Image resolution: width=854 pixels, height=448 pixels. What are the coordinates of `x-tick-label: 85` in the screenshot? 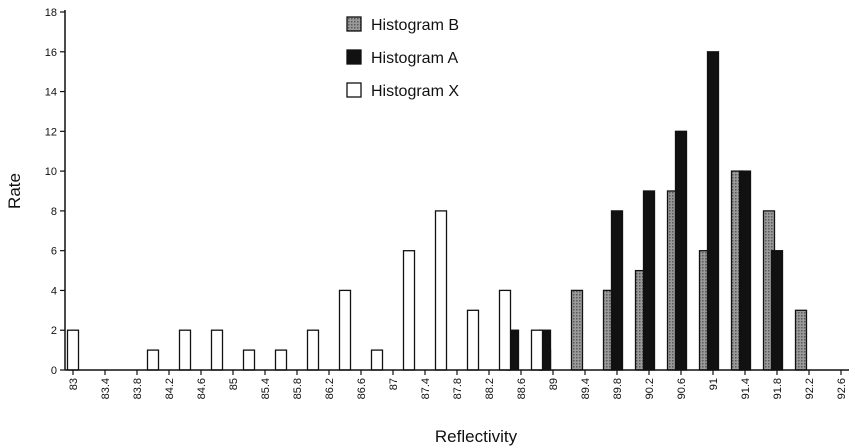 It's located at (234, 384).